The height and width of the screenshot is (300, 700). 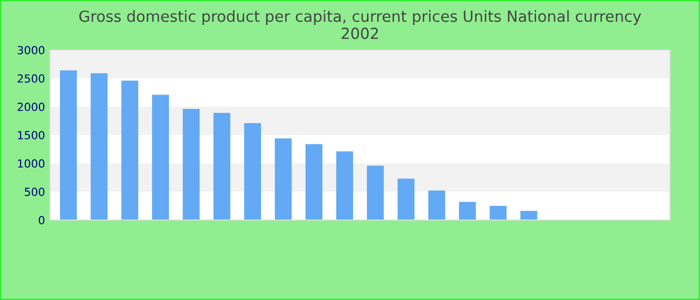 What do you see at coordinates (31, 50) in the screenshot?
I see `y-tick-label: 3000` at bounding box center [31, 50].